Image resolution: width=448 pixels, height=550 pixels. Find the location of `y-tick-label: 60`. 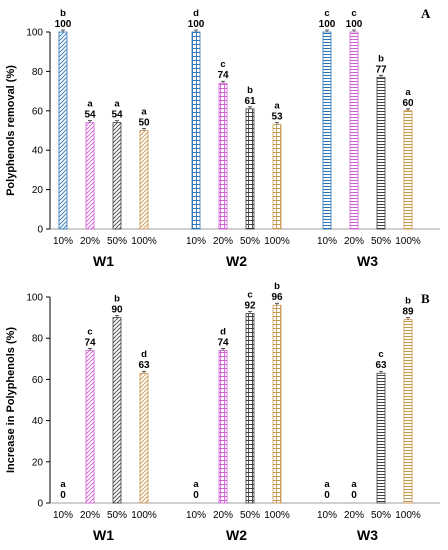

y-tick-label: 60 is located at coordinates (38, 380).